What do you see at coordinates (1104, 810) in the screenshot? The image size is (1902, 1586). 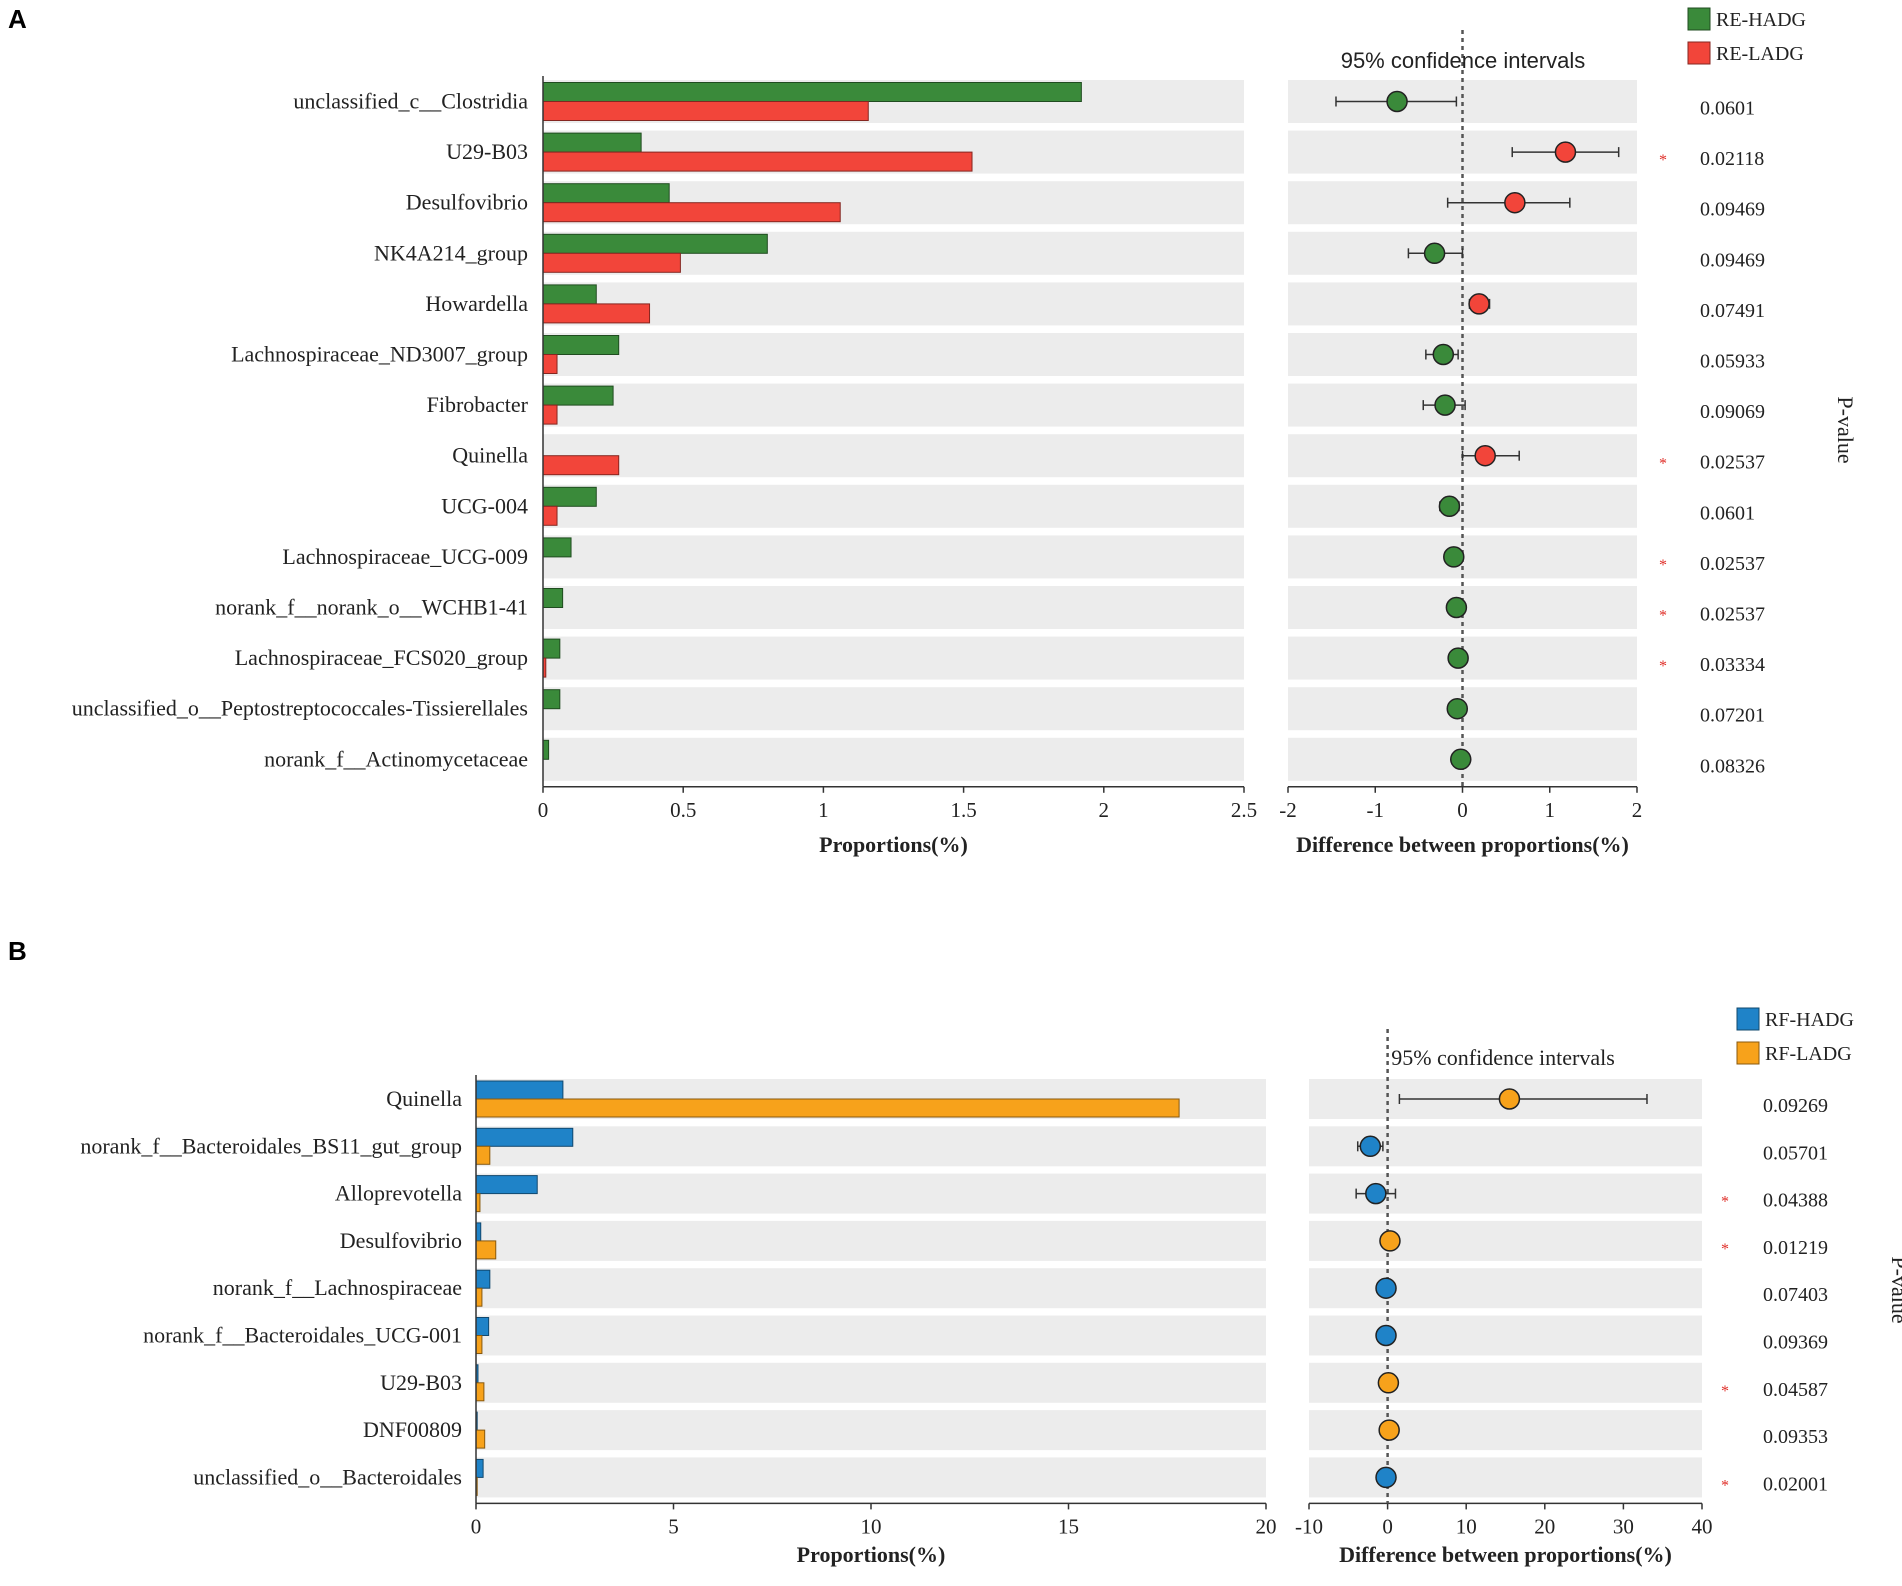 I see `bar-x-tick-label: 2` at bounding box center [1104, 810].